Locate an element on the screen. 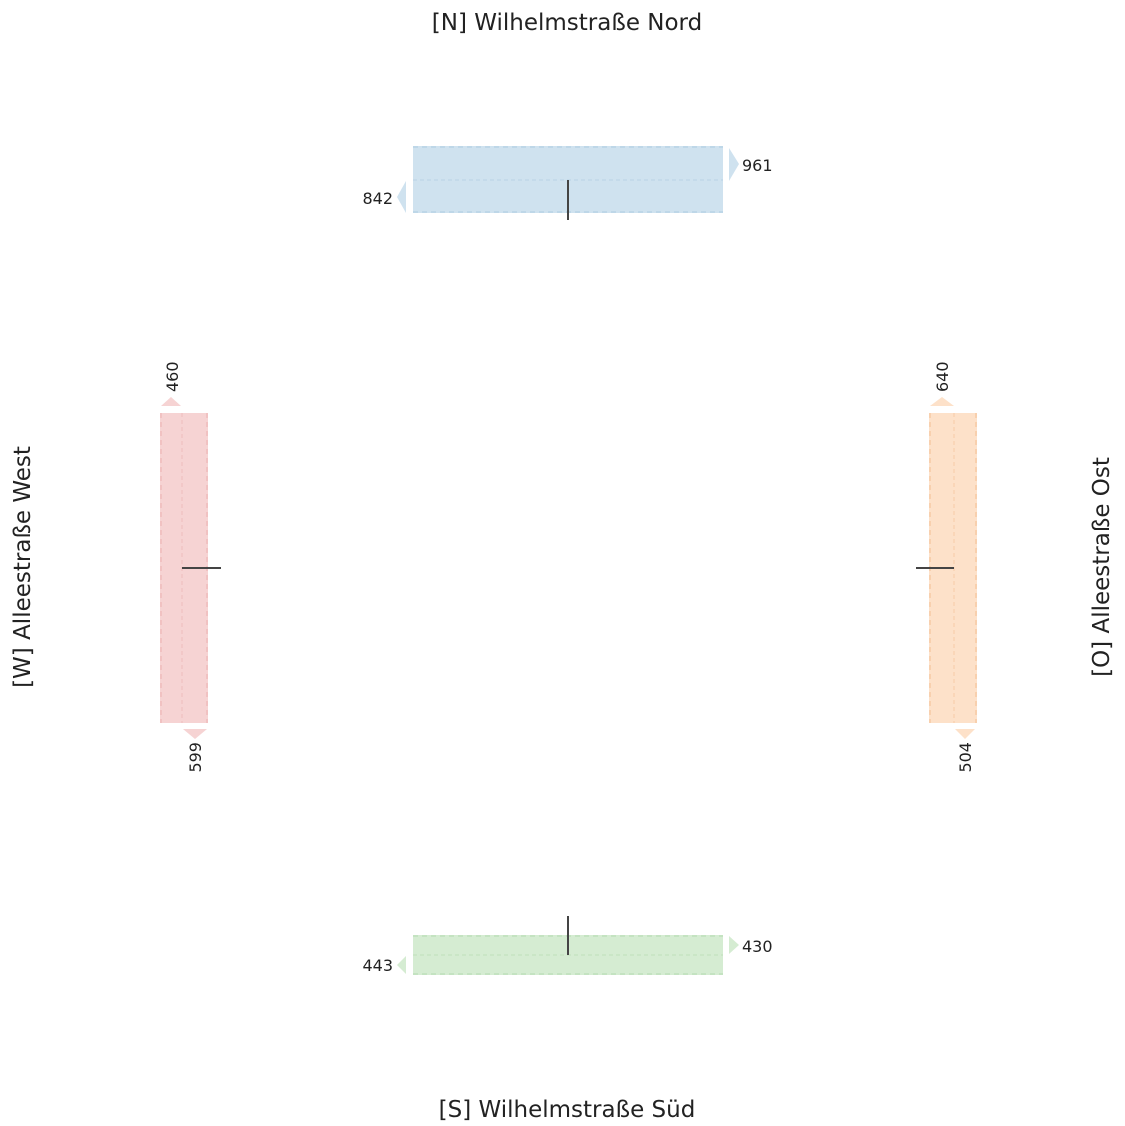  arm-north-arrow-out is located at coordinates (734, 164).